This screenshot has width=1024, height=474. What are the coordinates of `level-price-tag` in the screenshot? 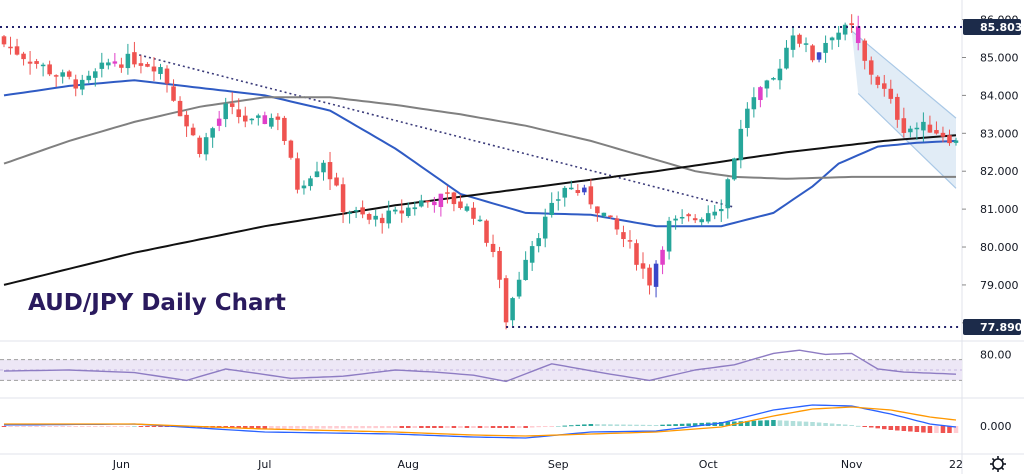 It's located at (992, 27).